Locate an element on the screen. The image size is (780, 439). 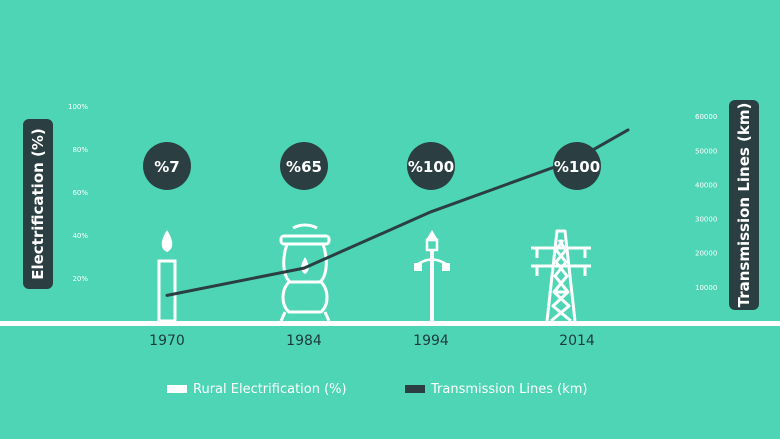
legend-item-rural-electrification: Rural Electrification (%) is located at coordinates (257, 389).